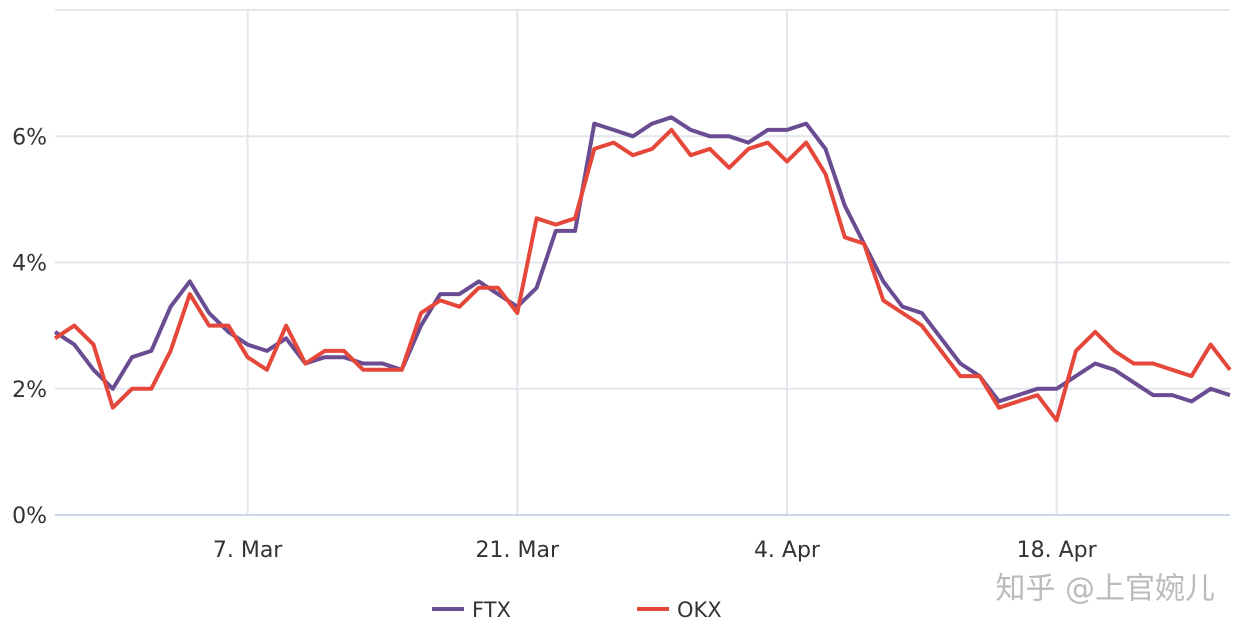 This screenshot has height=639, width=1246. Describe the element at coordinates (29, 516) in the screenshot. I see `y-tick-label: 0%` at that location.